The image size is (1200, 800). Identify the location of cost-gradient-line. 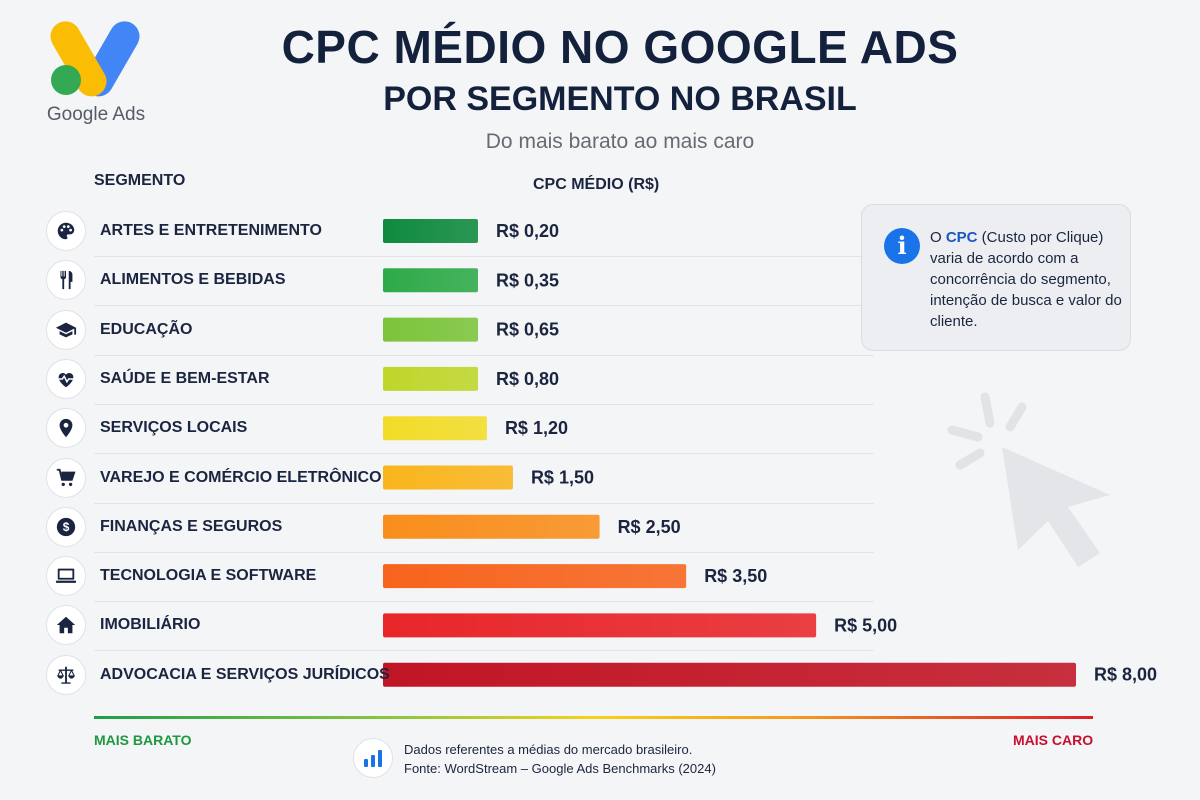
(593, 717).